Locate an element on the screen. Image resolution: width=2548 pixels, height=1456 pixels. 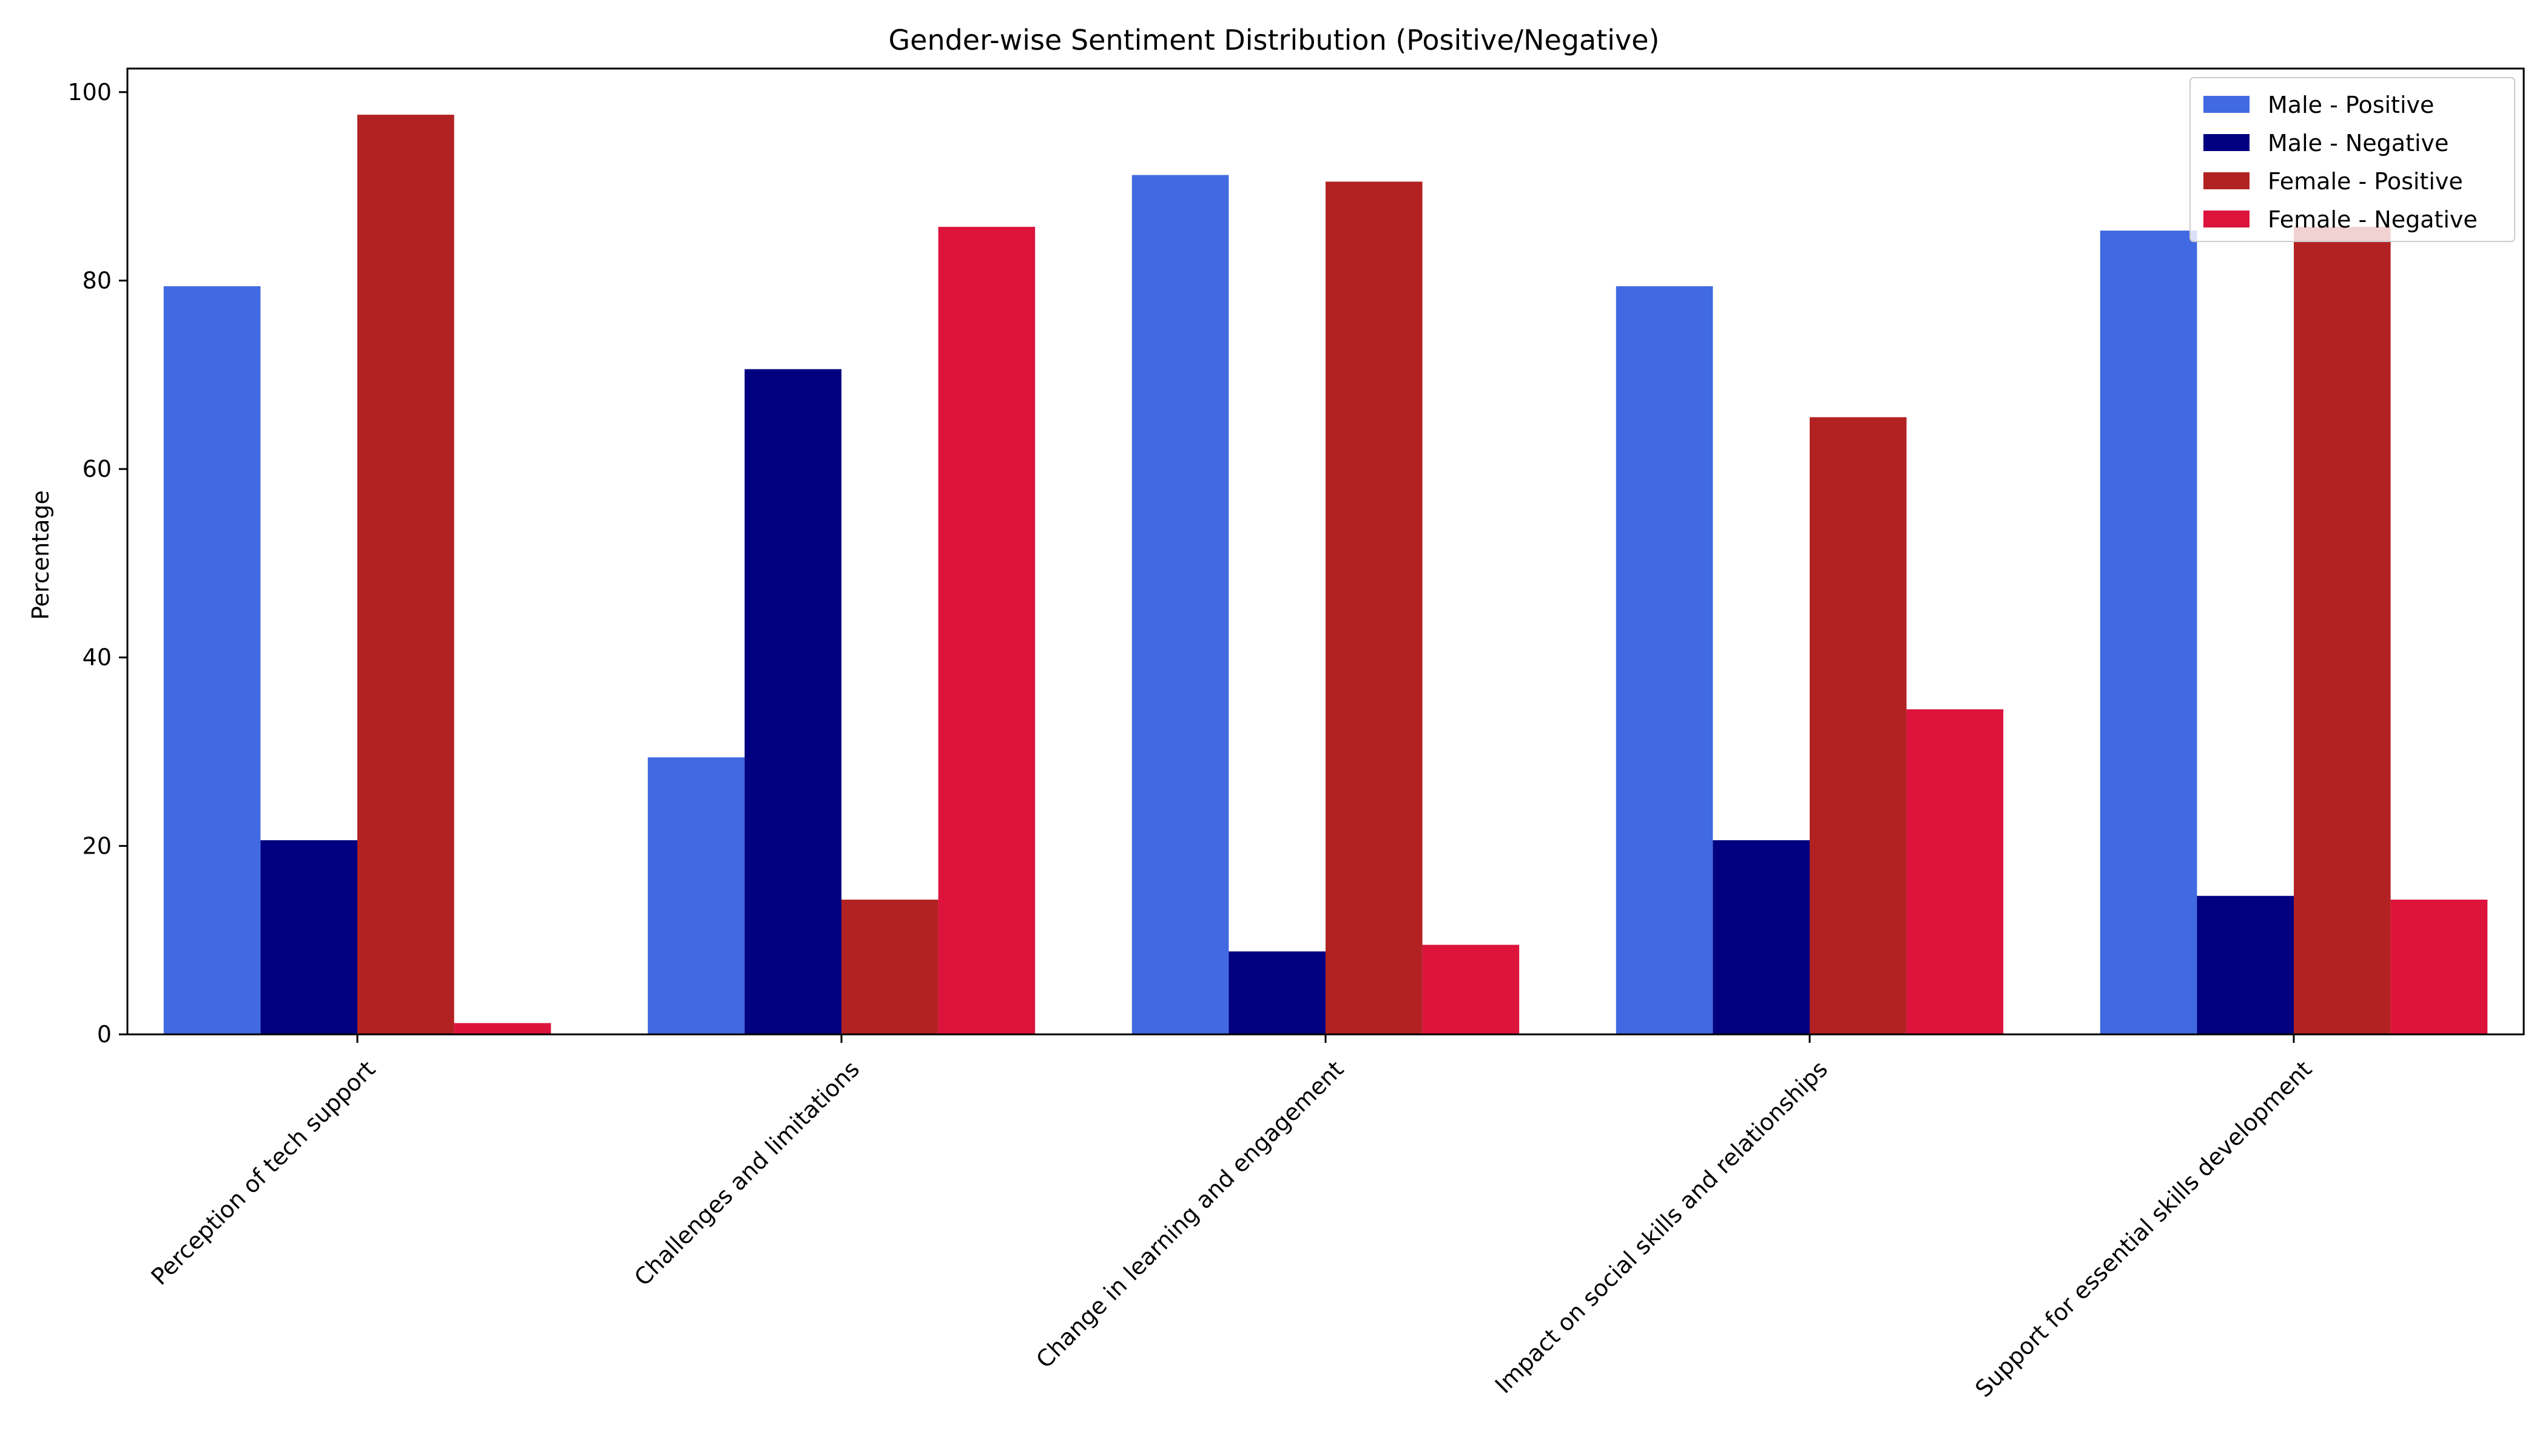
legend-entry: Female - Negative is located at coordinates (2373, 219).